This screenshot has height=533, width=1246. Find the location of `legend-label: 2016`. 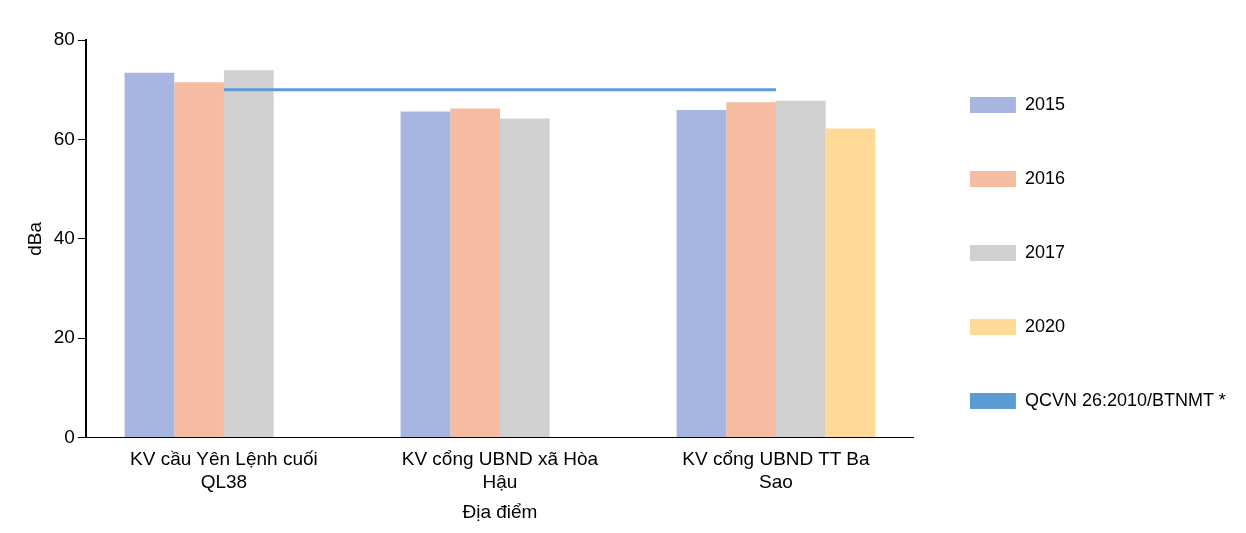

legend-label: 2016 is located at coordinates (1044, 177).